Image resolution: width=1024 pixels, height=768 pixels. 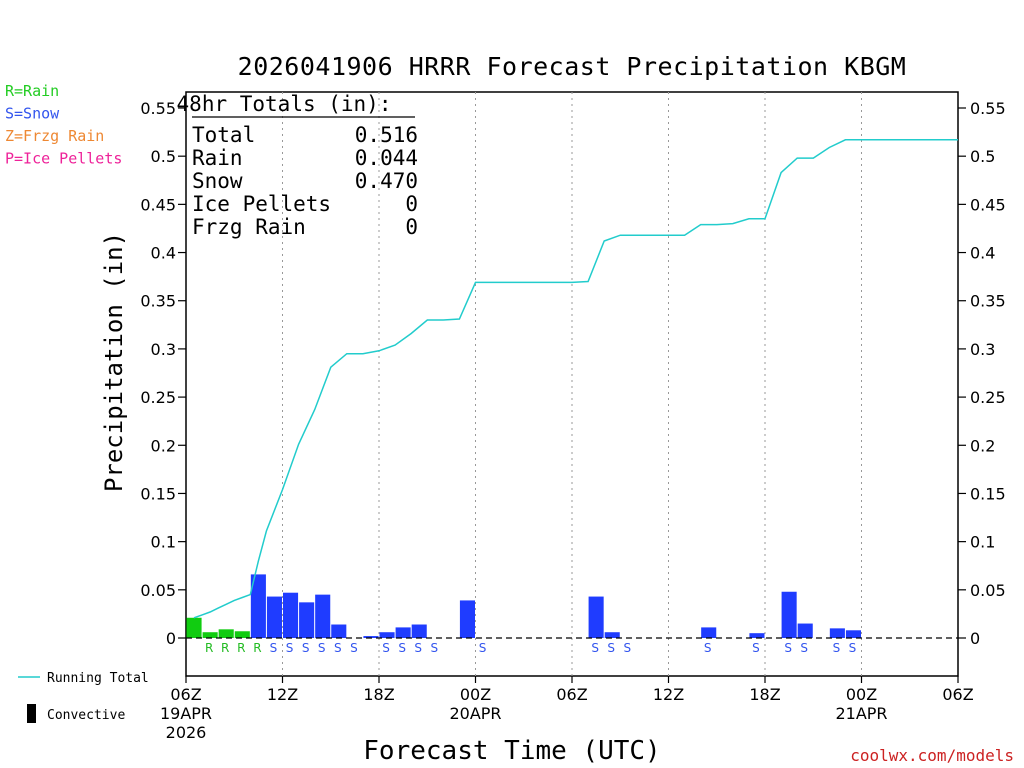 I want to click on totals-row-label: Total, so click(x=223, y=135).